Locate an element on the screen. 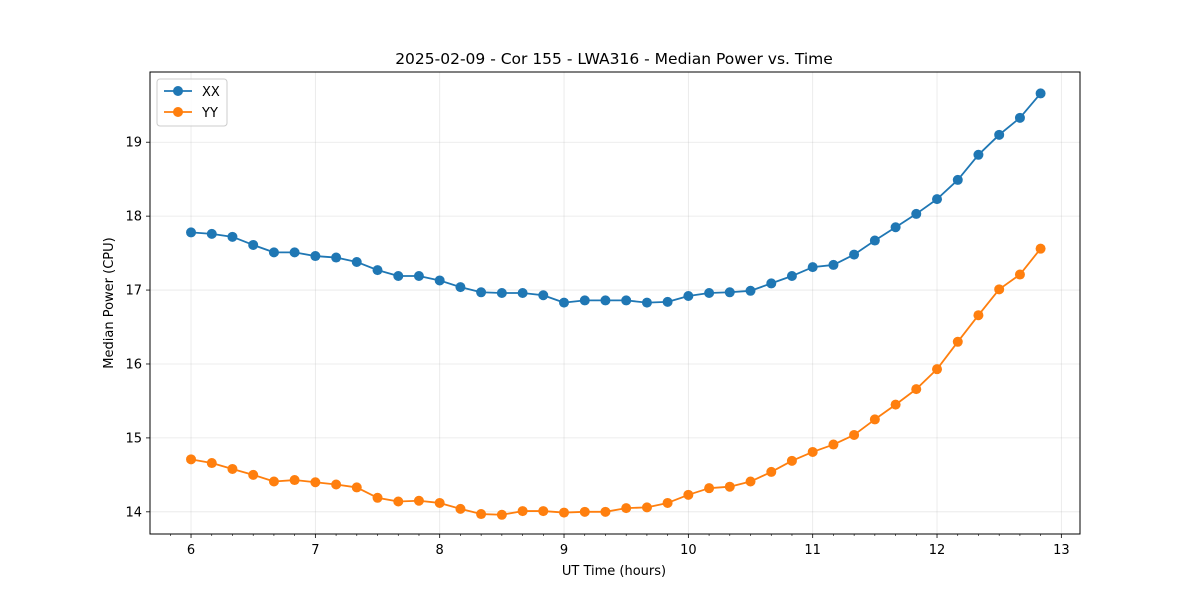  y-axis-label: Median Power (CPU) is located at coordinates (109, 302).